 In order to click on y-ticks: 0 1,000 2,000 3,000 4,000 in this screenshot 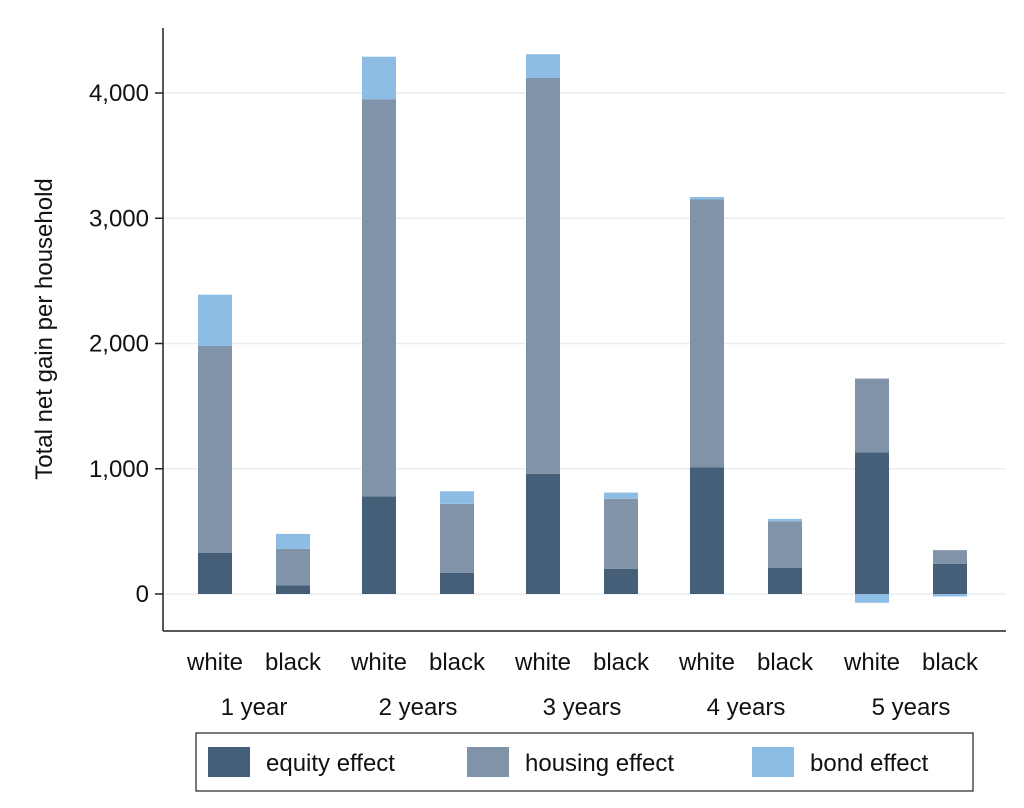, I will do `click(126, 344)`.